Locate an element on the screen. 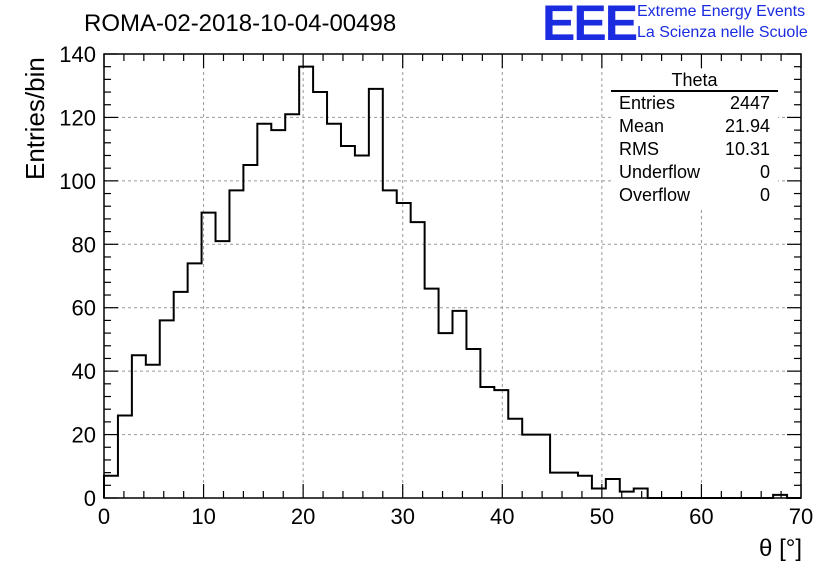 This screenshot has height=572, width=836. stats-row-entries: Entries 2447 is located at coordinates (694, 103).